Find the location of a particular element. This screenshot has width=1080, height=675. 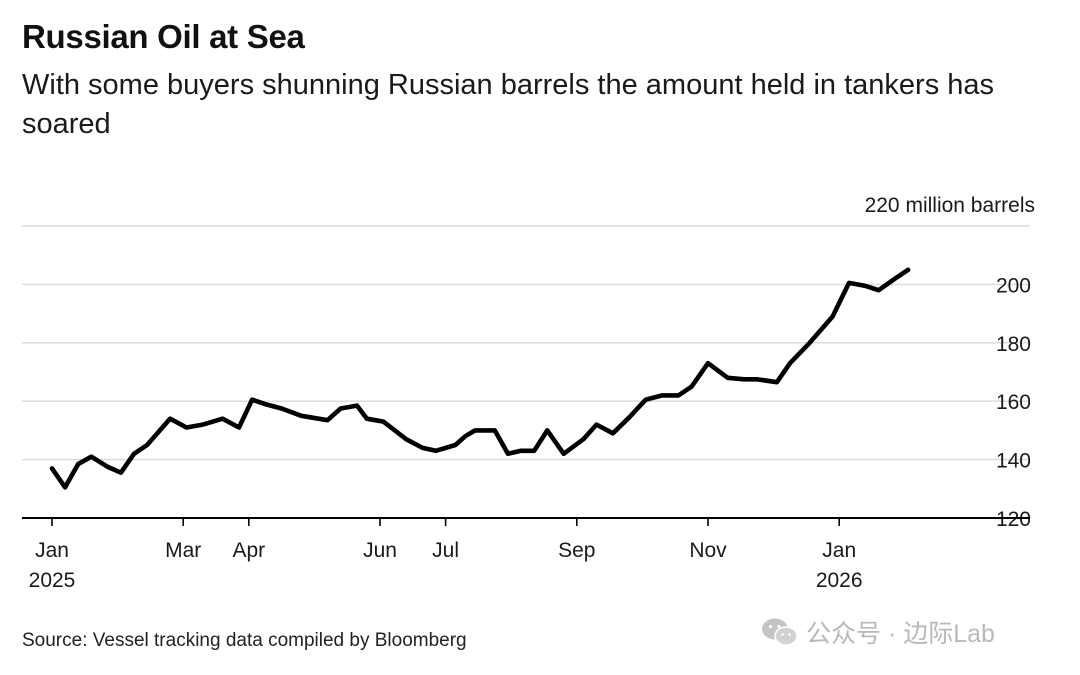

y-tick-label: 180 is located at coordinates (1013, 344).